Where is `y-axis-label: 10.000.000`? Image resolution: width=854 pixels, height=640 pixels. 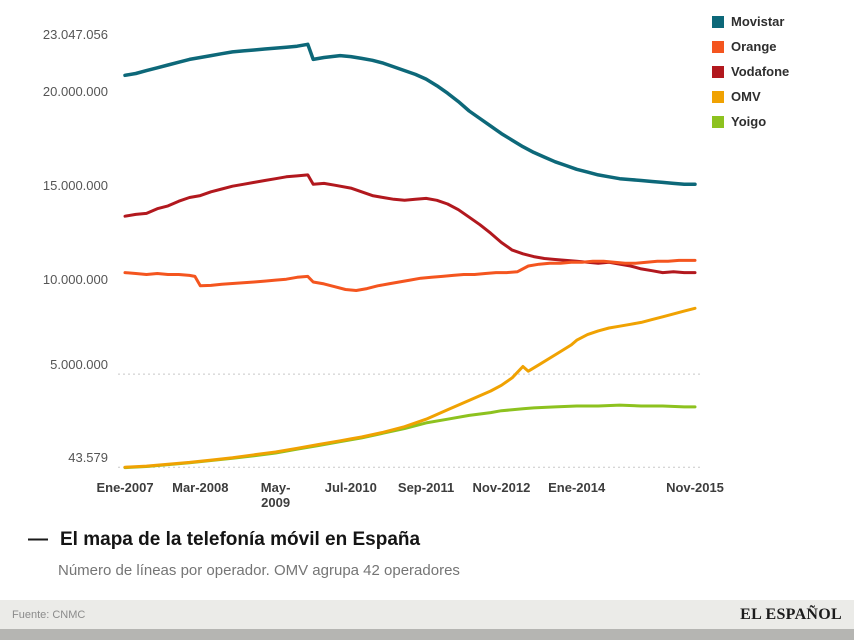 y-axis-label: 10.000.000 is located at coordinates (75, 279).